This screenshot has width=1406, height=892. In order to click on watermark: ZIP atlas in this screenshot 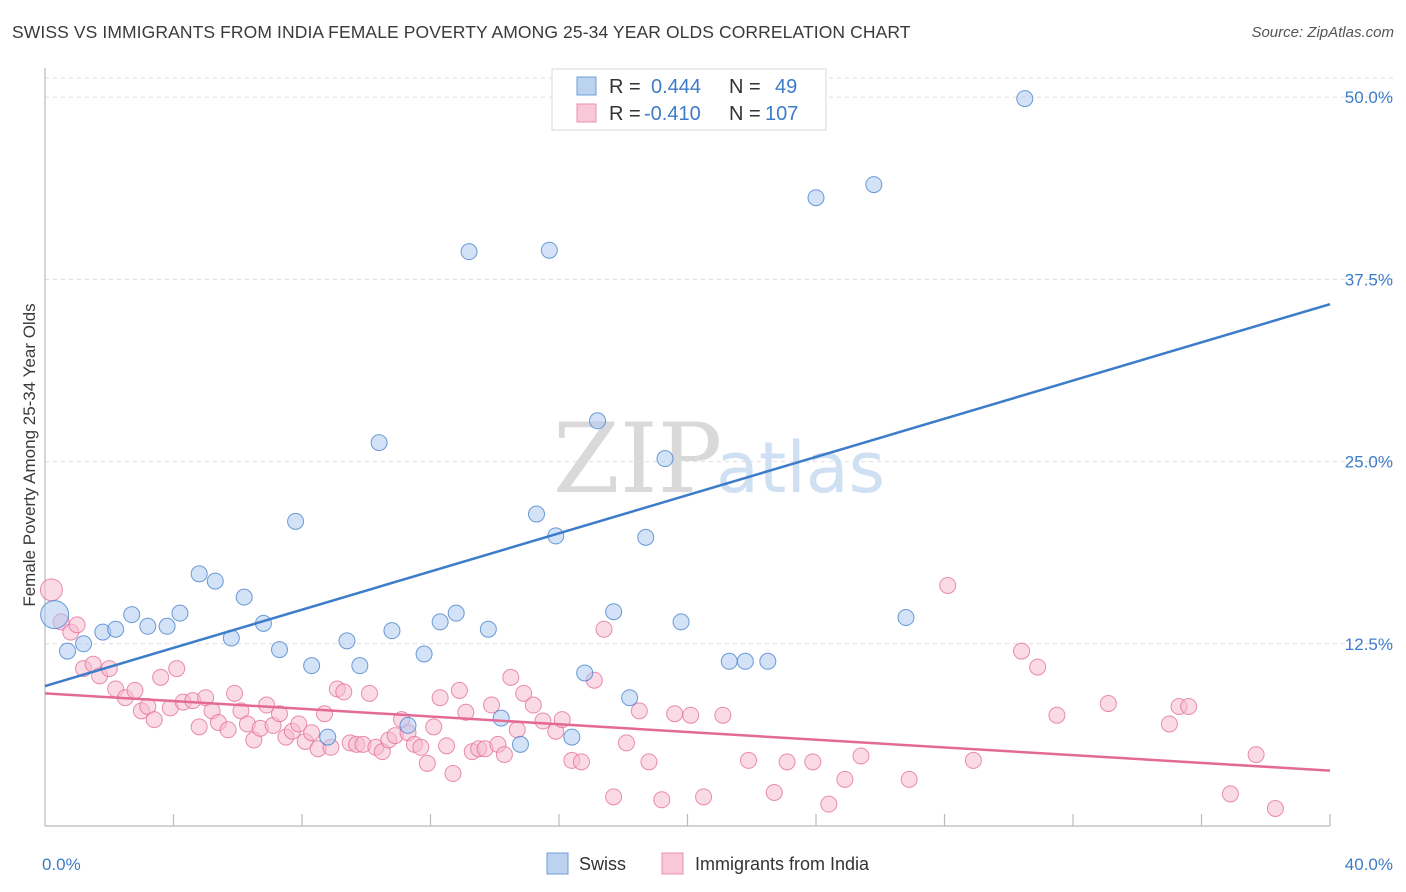, I will do `click(719, 459)`.